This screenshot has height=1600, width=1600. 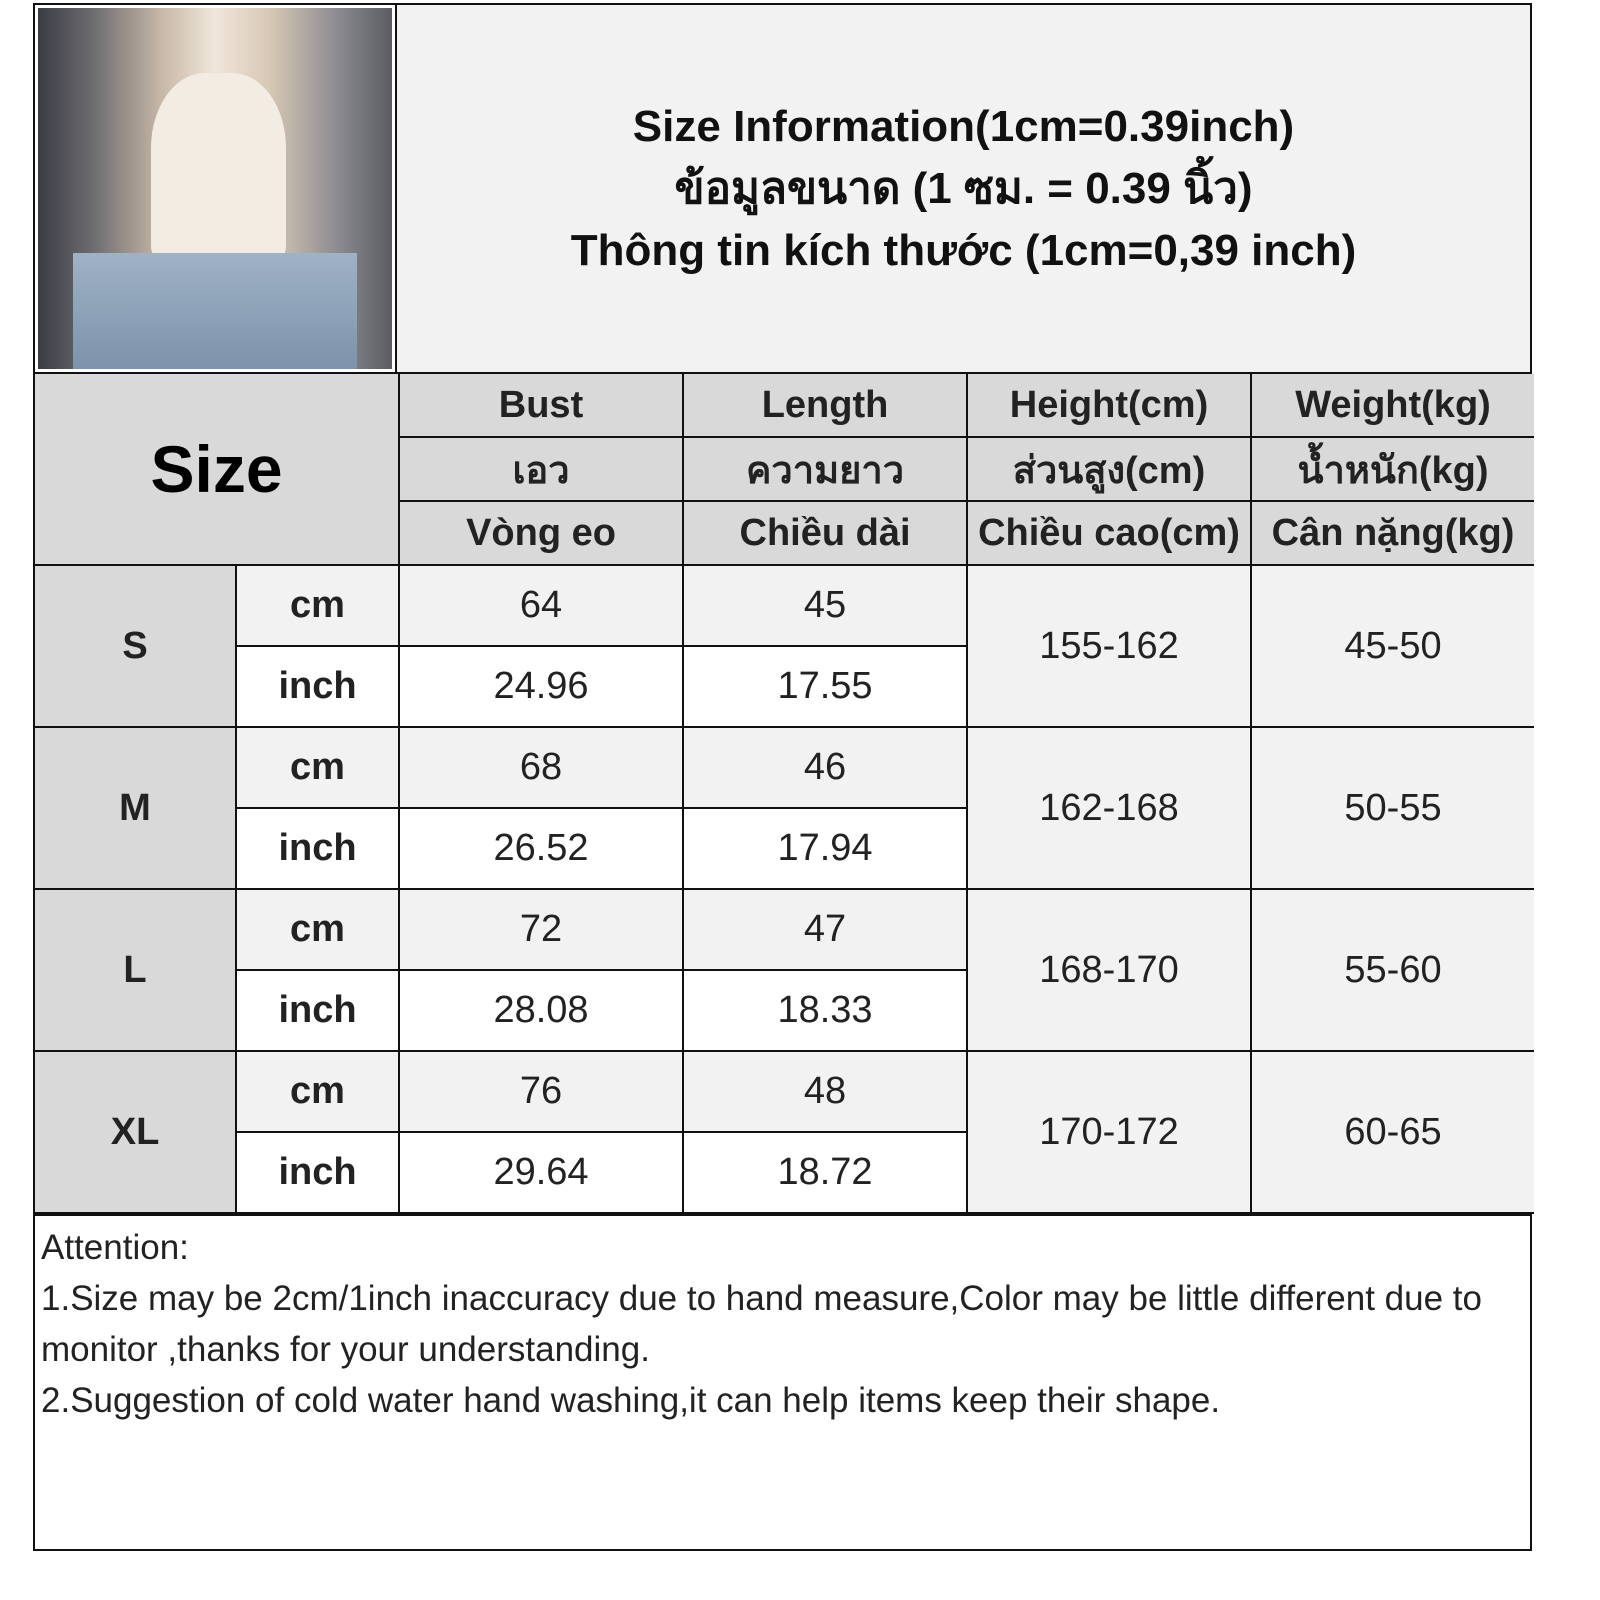 What do you see at coordinates (541, 767) in the screenshot?
I see `bust-cm: 68` at bounding box center [541, 767].